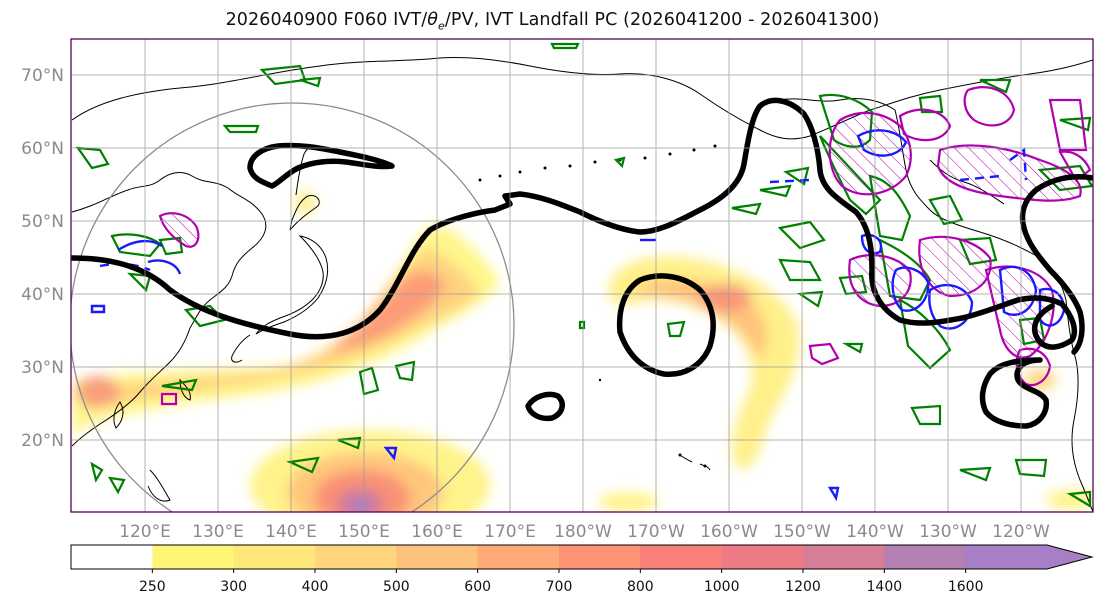  Describe the element at coordinates (1069, 557) in the screenshot. I see `colorbar-extend-arrow` at that location.